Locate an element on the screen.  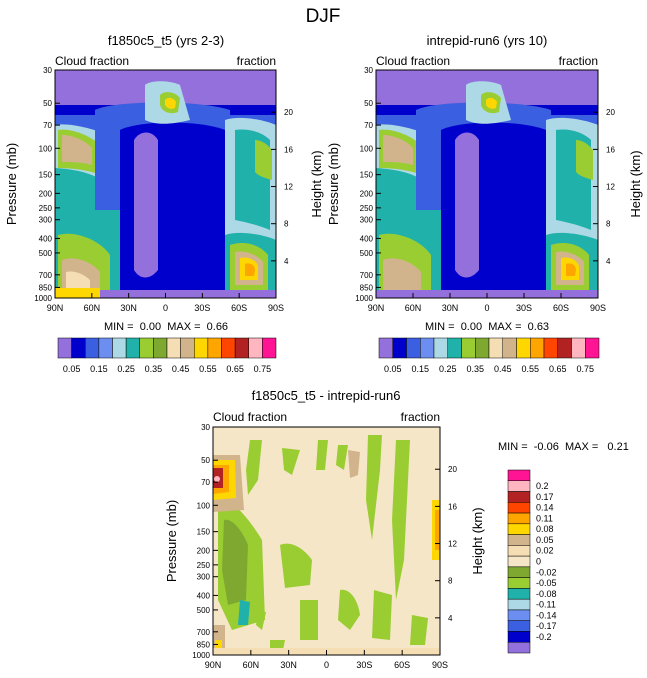
colorbar-label: 0.08 is located at coordinates (545, 529).